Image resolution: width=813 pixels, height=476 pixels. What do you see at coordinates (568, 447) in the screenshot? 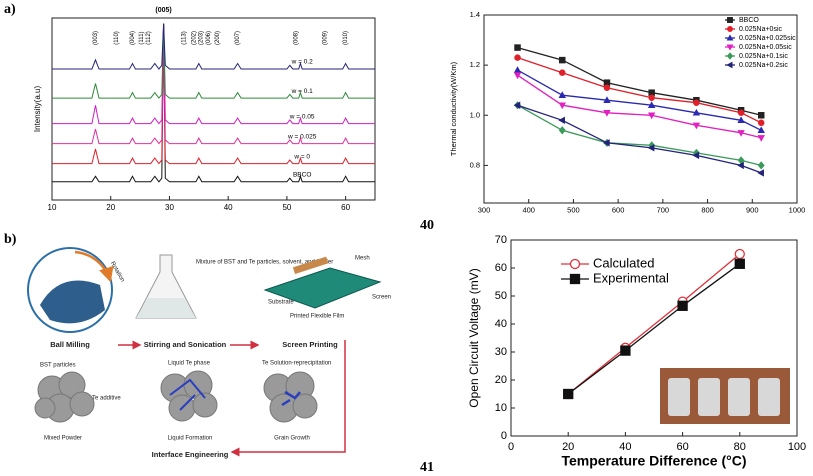
I see `x-tick-label: 20` at bounding box center [568, 447].